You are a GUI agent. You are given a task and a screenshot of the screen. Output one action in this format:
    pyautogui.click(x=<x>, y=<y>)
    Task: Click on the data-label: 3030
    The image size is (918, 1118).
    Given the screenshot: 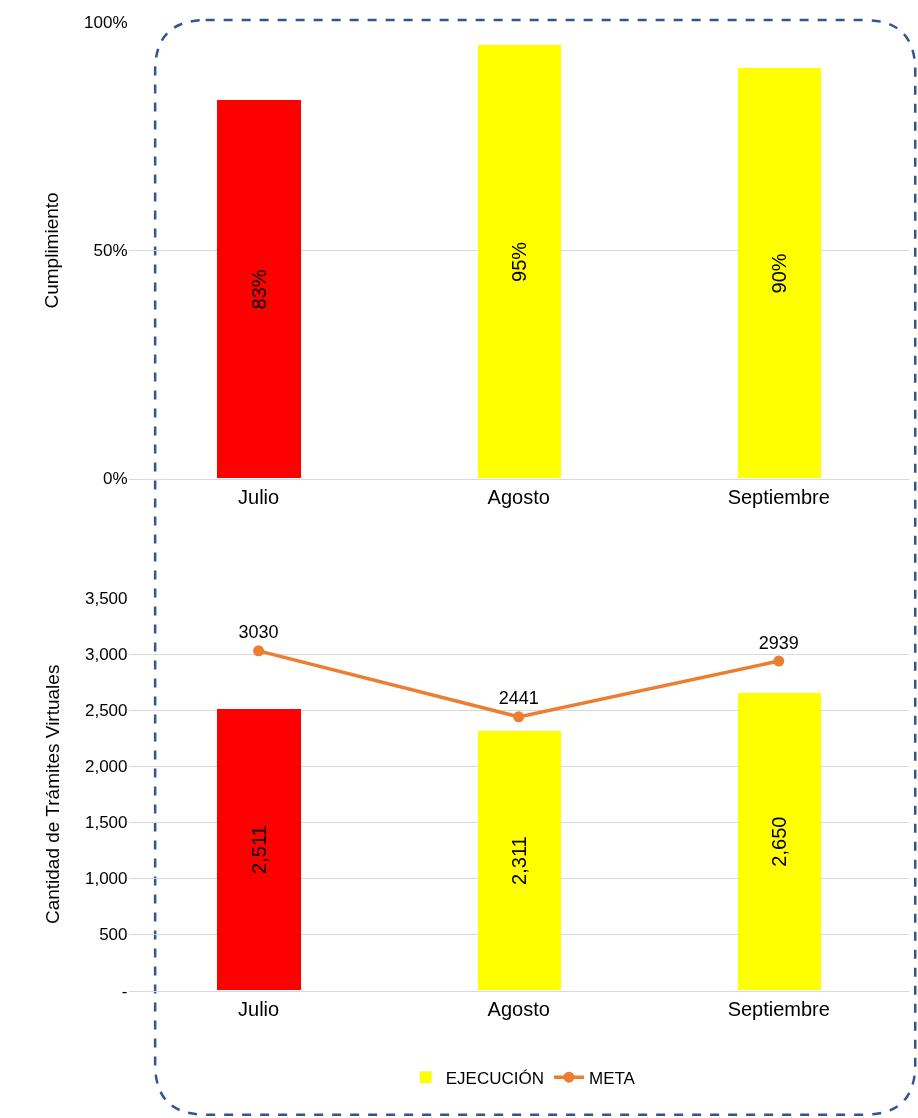 What is the action you would take?
    pyautogui.click(x=258, y=632)
    